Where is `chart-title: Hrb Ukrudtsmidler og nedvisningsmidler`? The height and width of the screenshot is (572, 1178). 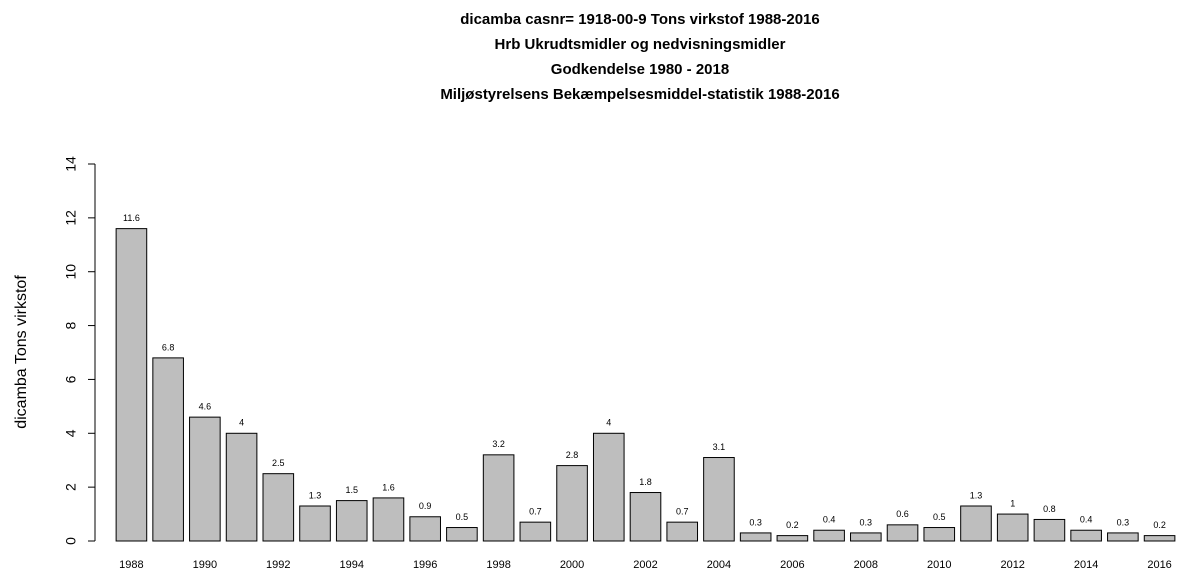 chart-title: Hrb Ukrudtsmidler og nedvisningsmidler is located at coordinates (640, 44).